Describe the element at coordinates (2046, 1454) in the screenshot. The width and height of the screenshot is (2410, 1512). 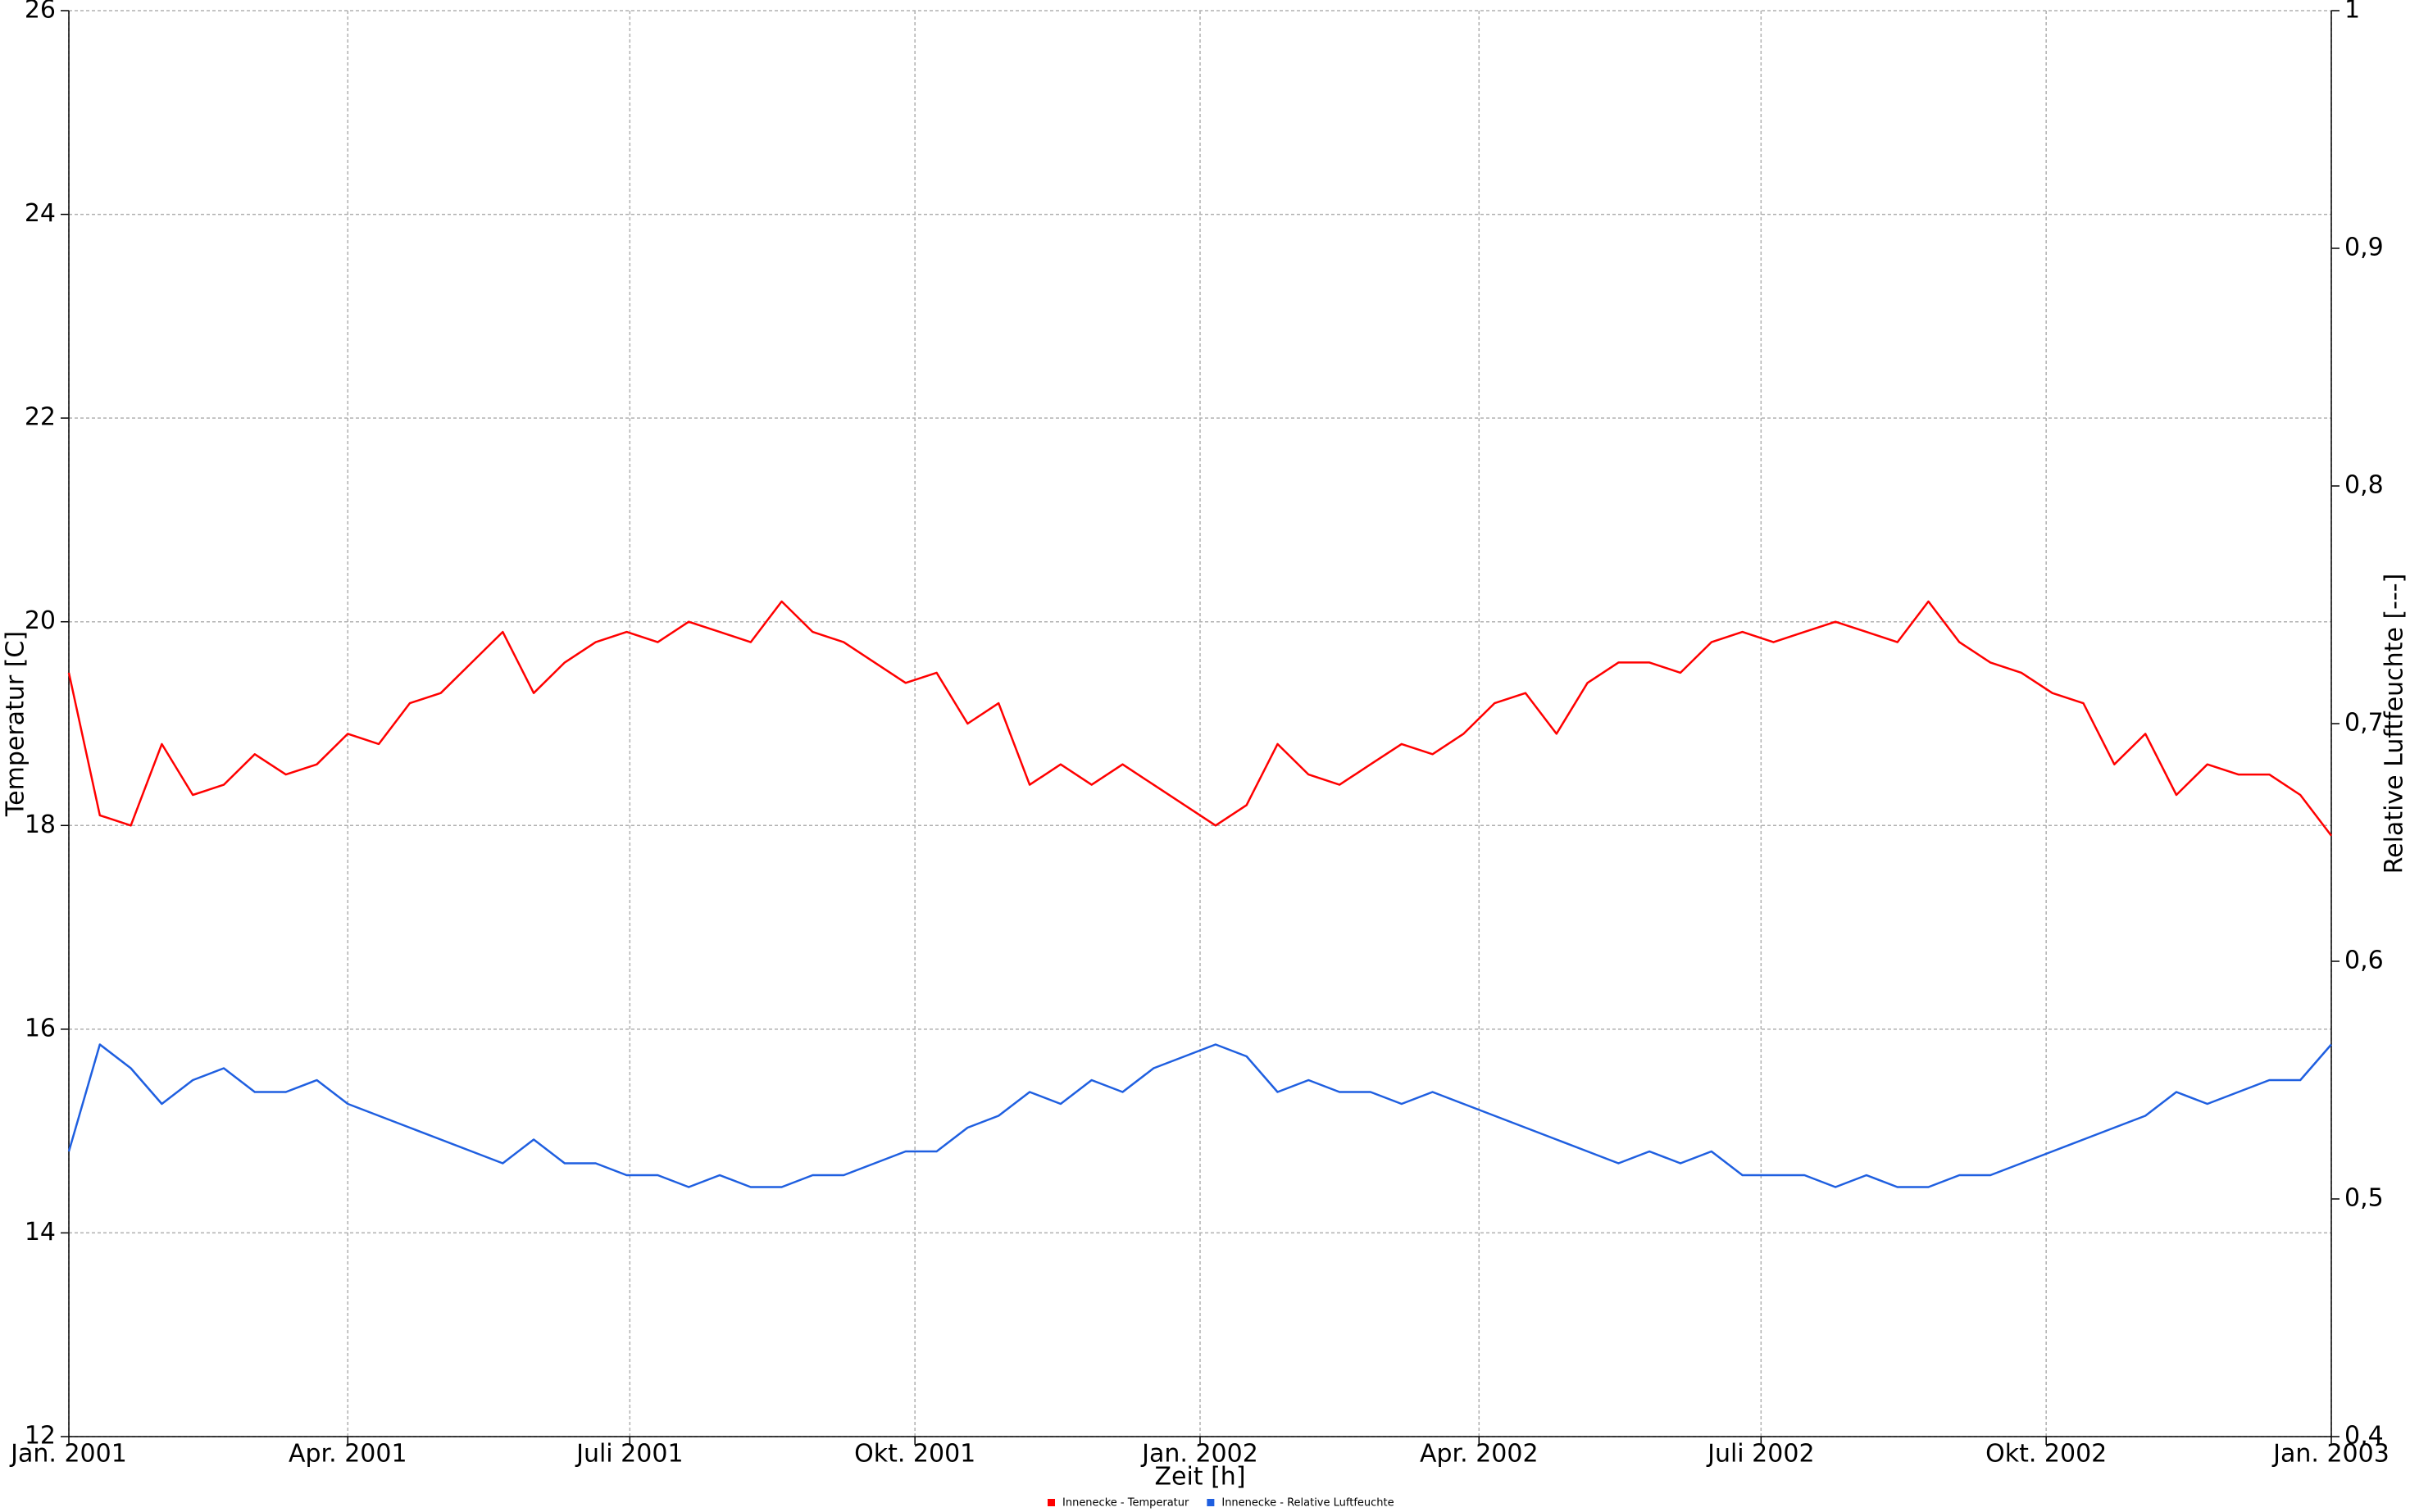
I see `x-tick-label: Okt. 2002` at that location.